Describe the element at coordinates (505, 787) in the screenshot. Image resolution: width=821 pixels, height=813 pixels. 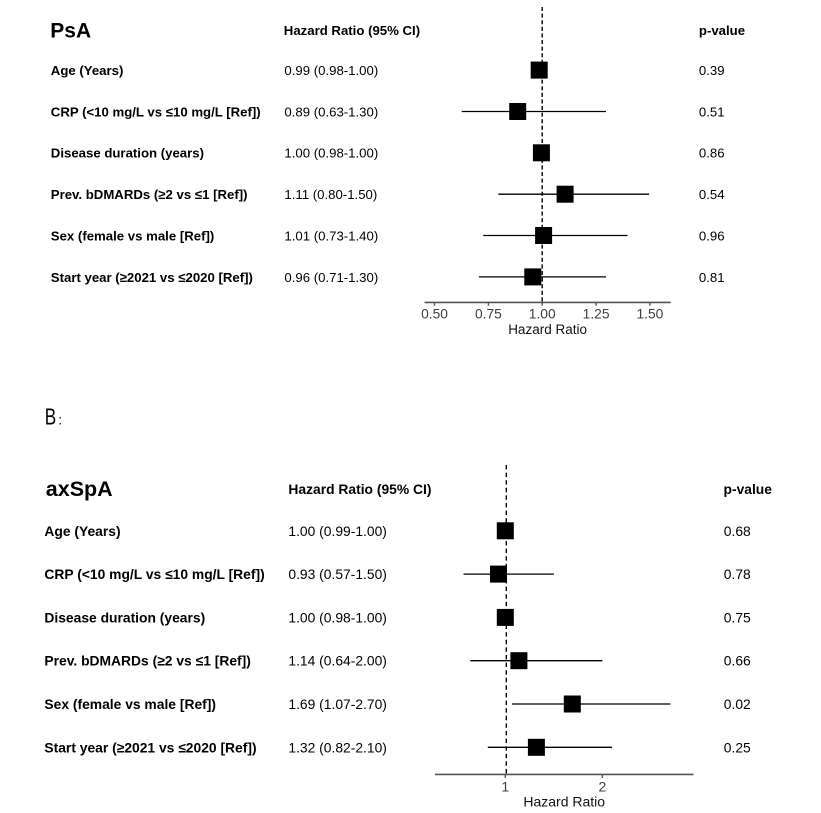
I see `svg-text: 1` at that location.